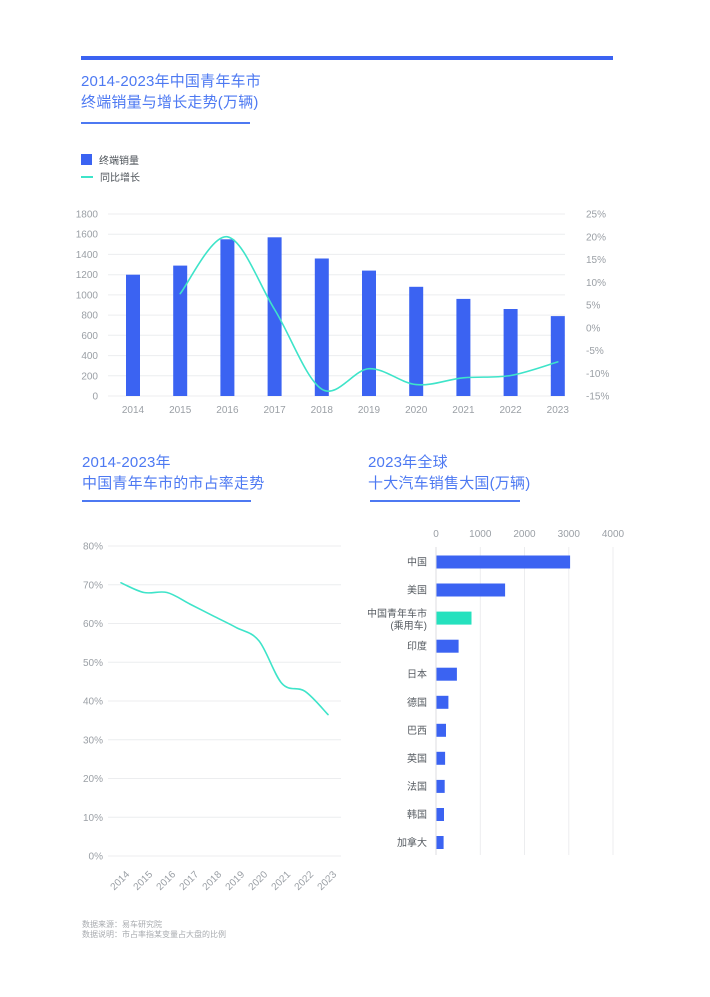  What do you see at coordinates (417, 674) in the screenshot?
I see `category-label: 日本` at bounding box center [417, 674].